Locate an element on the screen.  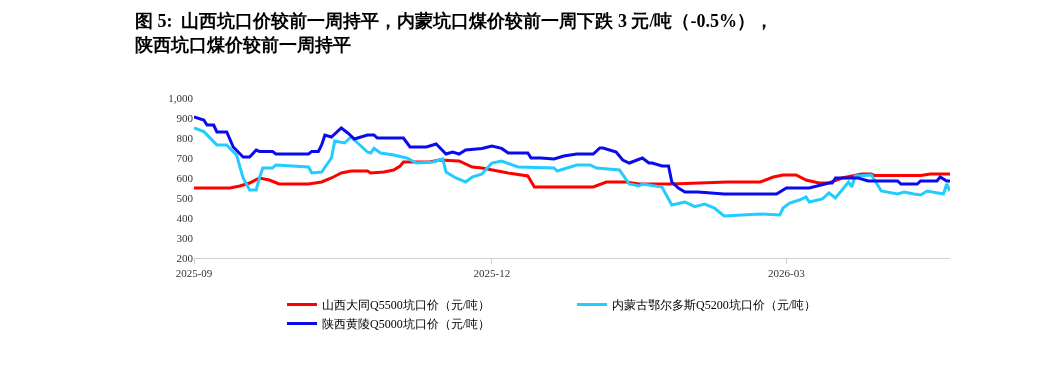
y-tick-label: 800 is located at coordinates (185, 137).